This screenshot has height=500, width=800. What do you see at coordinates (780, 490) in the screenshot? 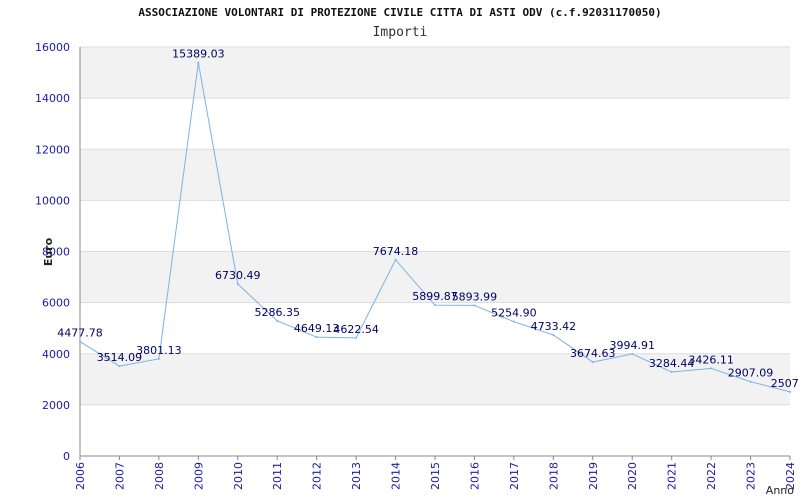
I see `x-axis-title: Anno` at bounding box center [780, 490].